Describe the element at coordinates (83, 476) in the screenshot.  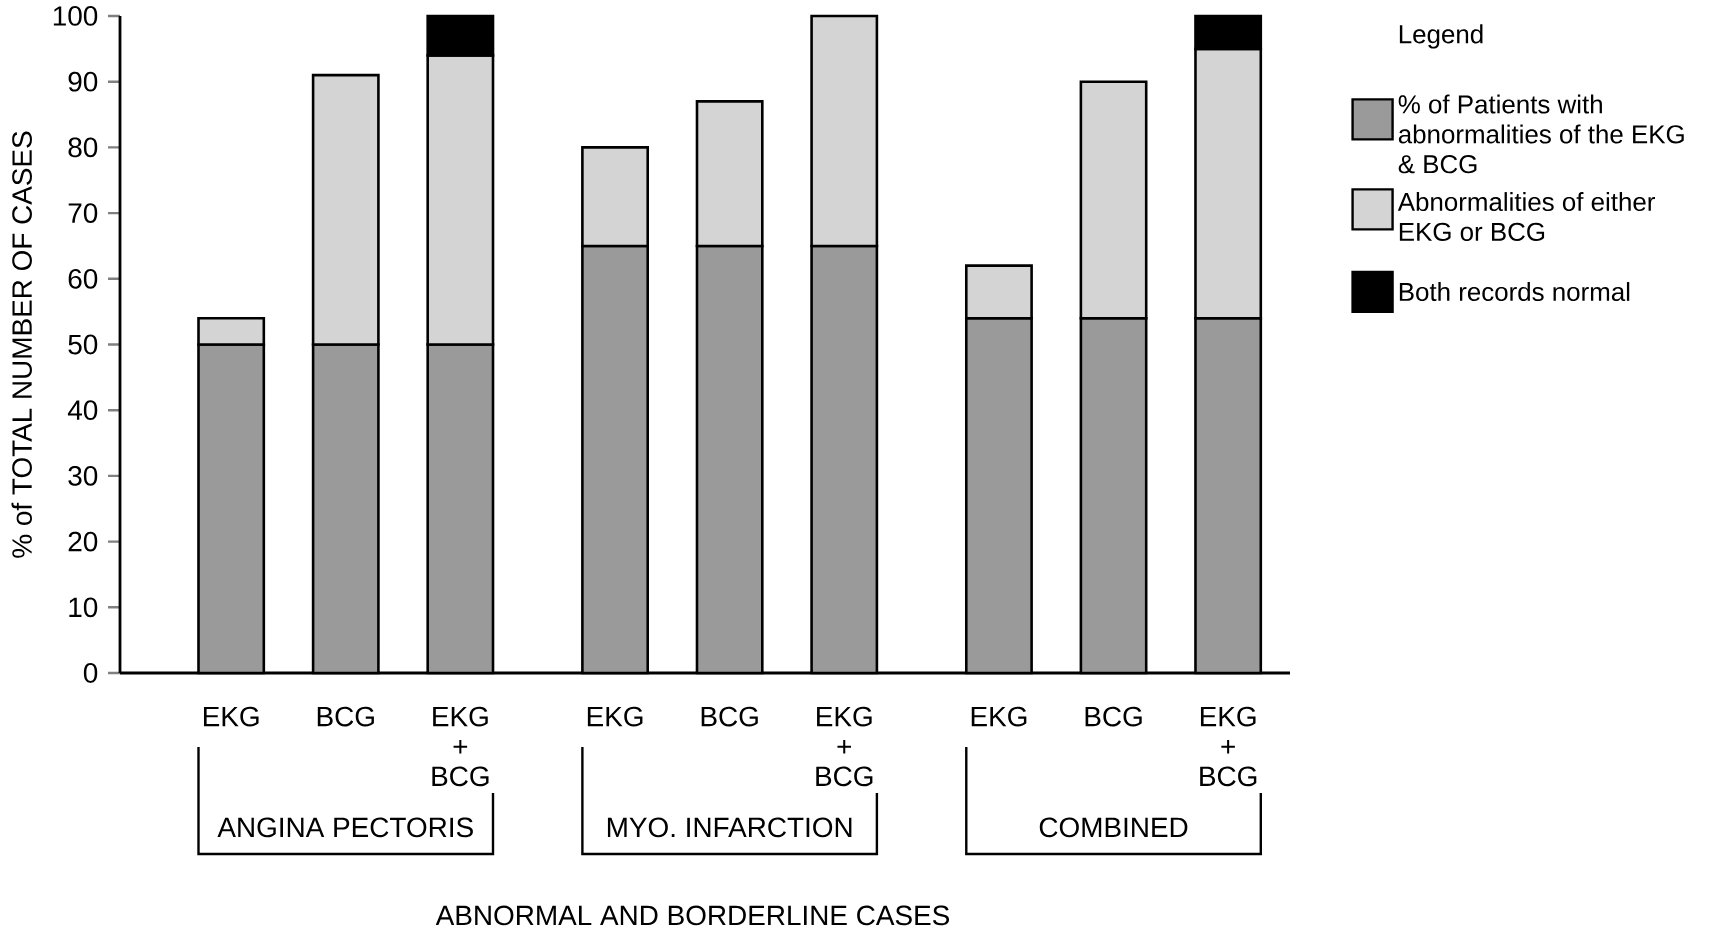
I see `y-tick-label: 30` at that location.